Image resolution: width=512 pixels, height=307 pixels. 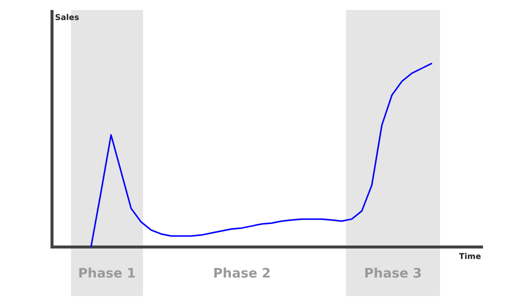 What do you see at coordinates (67, 17) in the screenshot?
I see `text: Sales` at bounding box center [67, 17].